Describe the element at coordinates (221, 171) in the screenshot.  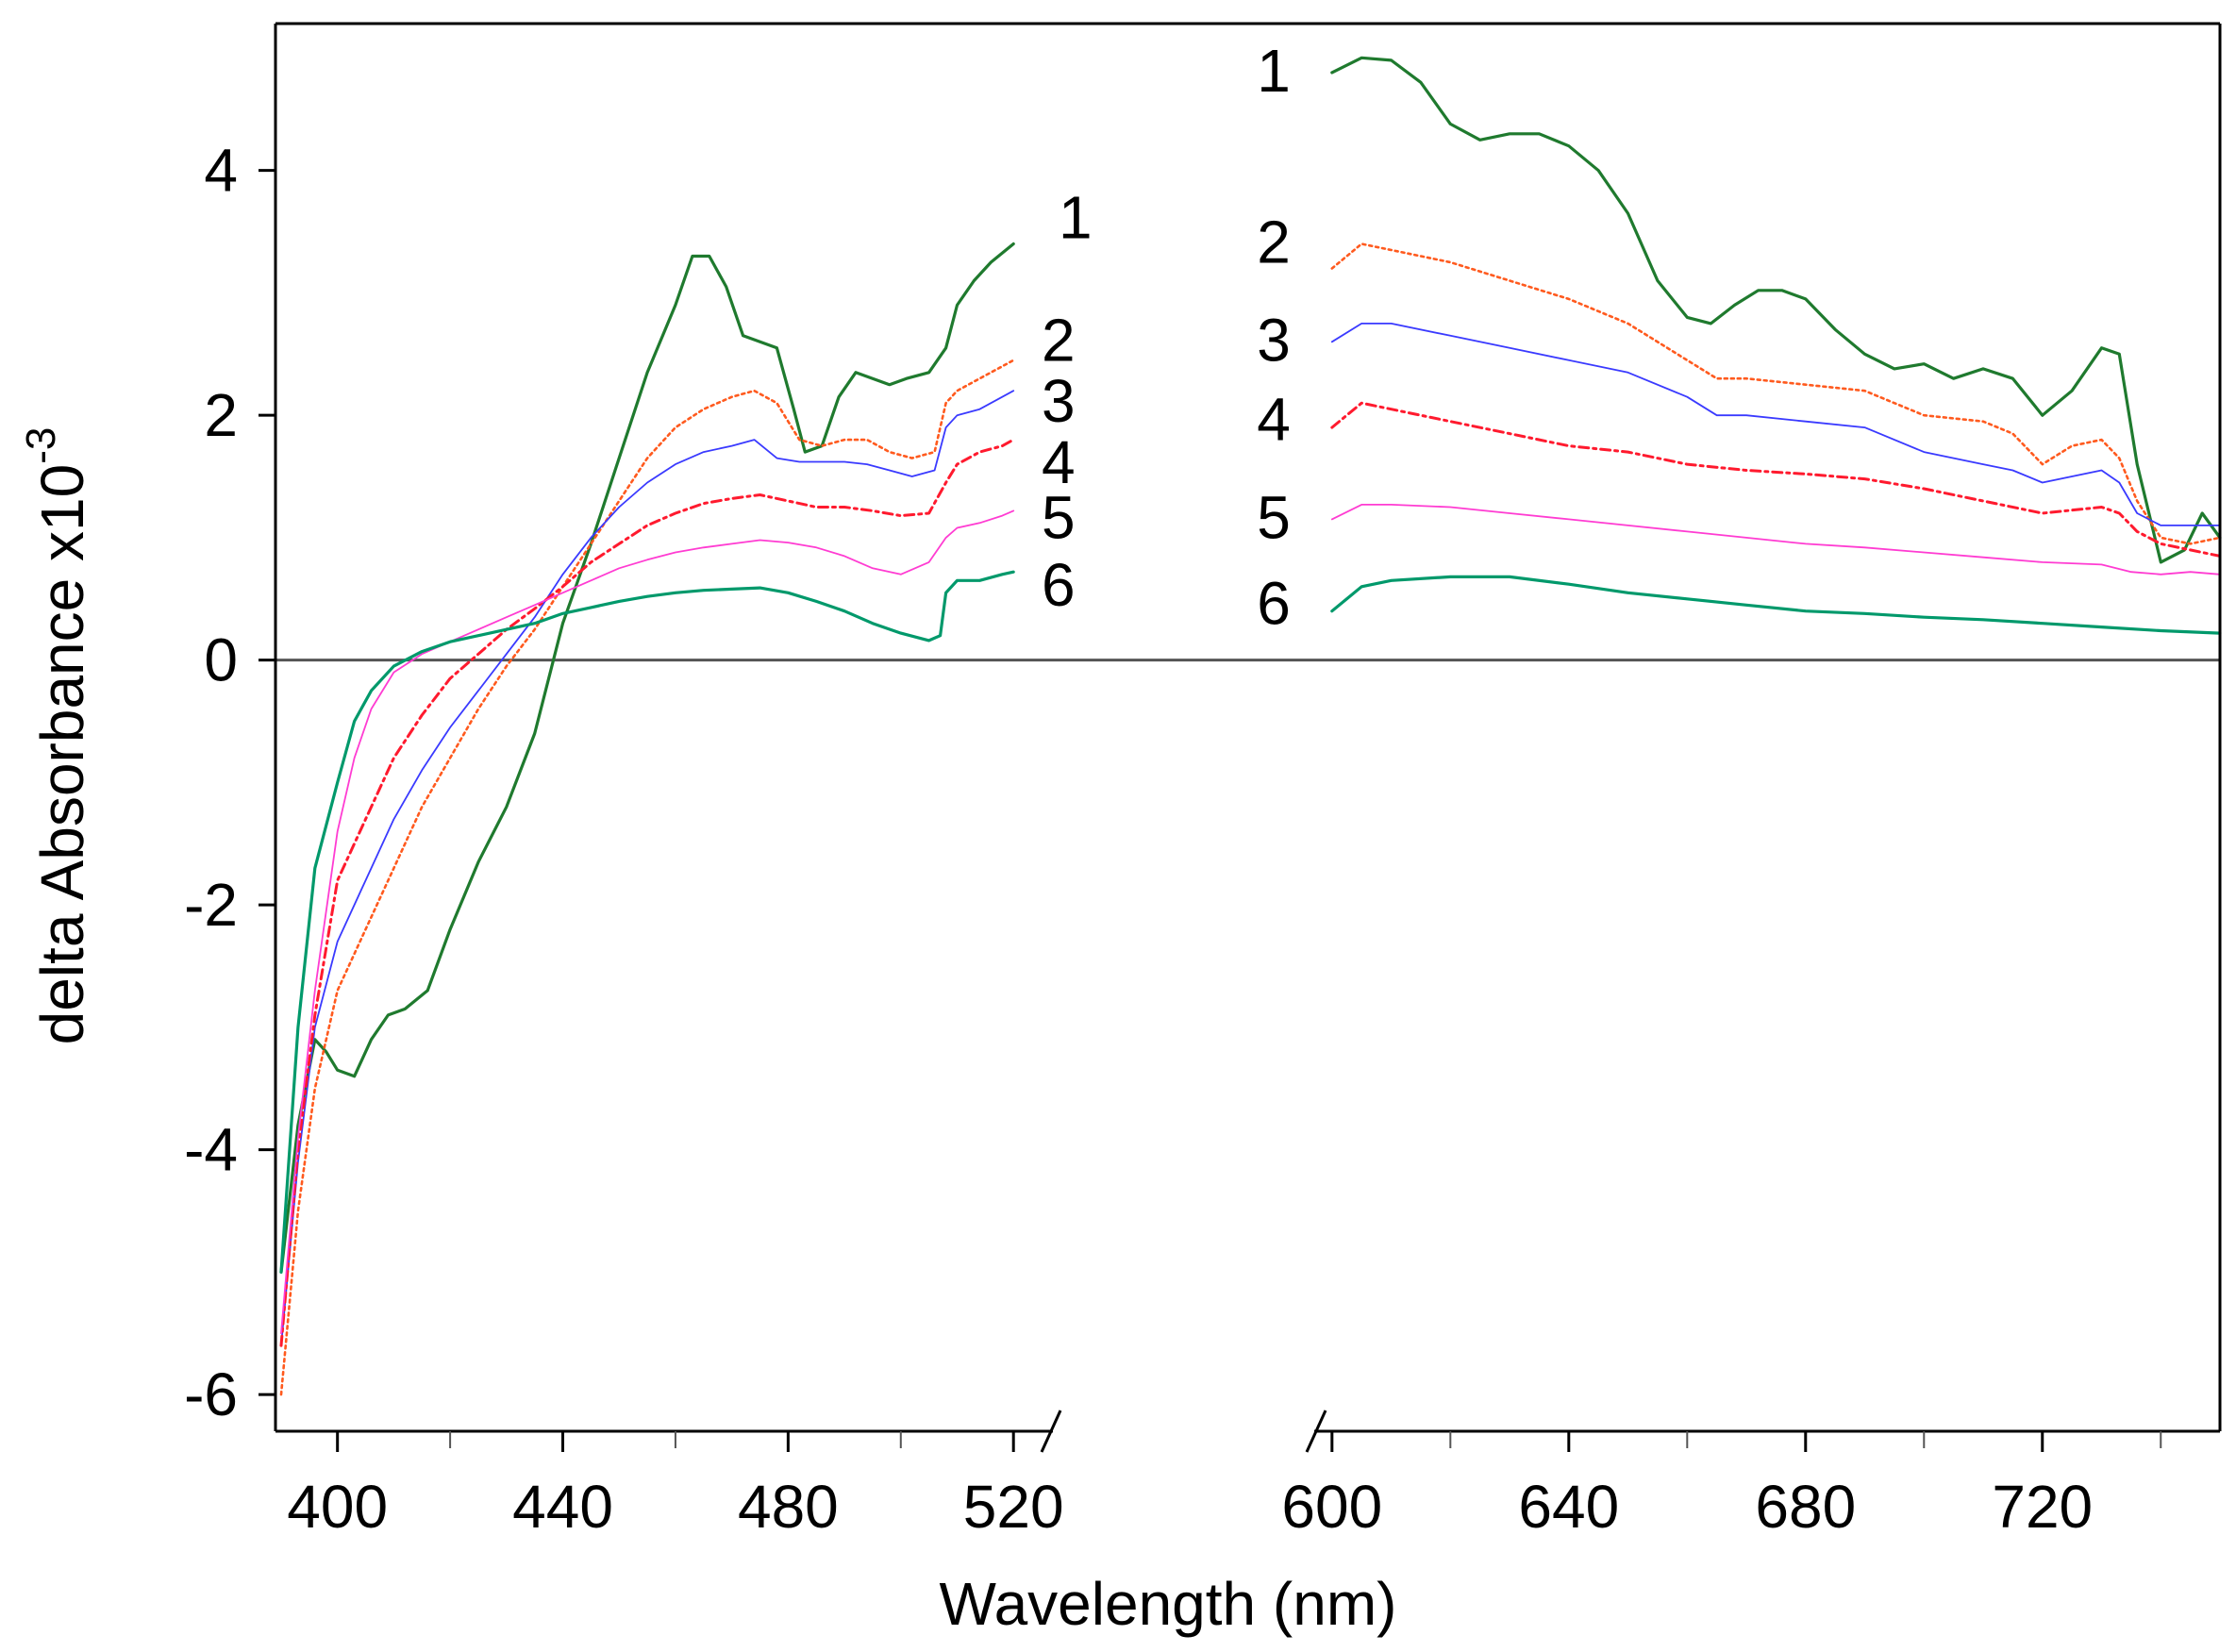
I see `y-tick-label: 4` at that location.